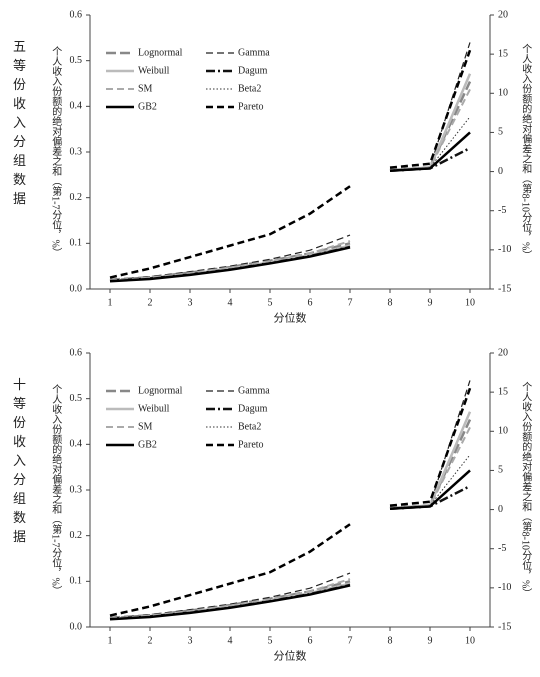  What do you see at coordinates (18, 125) in the screenshot?
I see `panel-label: 五等份收入分组数据` at bounding box center [18, 125].